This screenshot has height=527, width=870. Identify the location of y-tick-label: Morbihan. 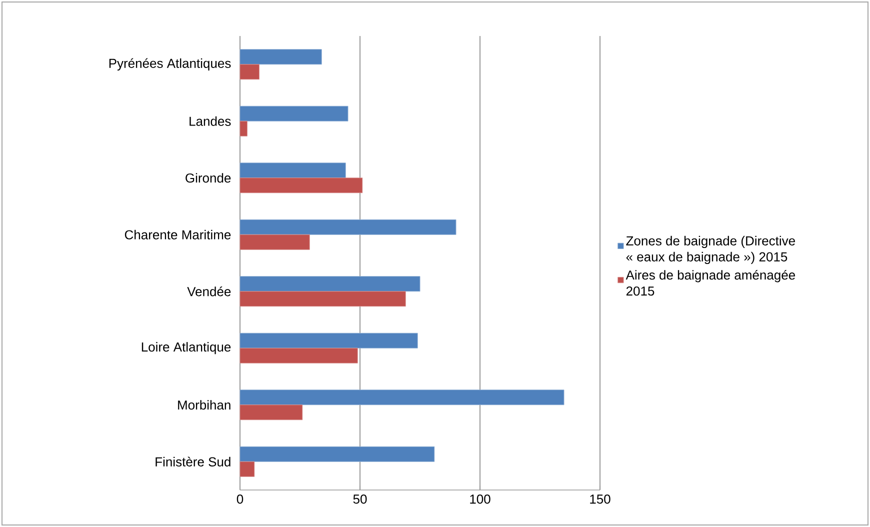
(204, 405).